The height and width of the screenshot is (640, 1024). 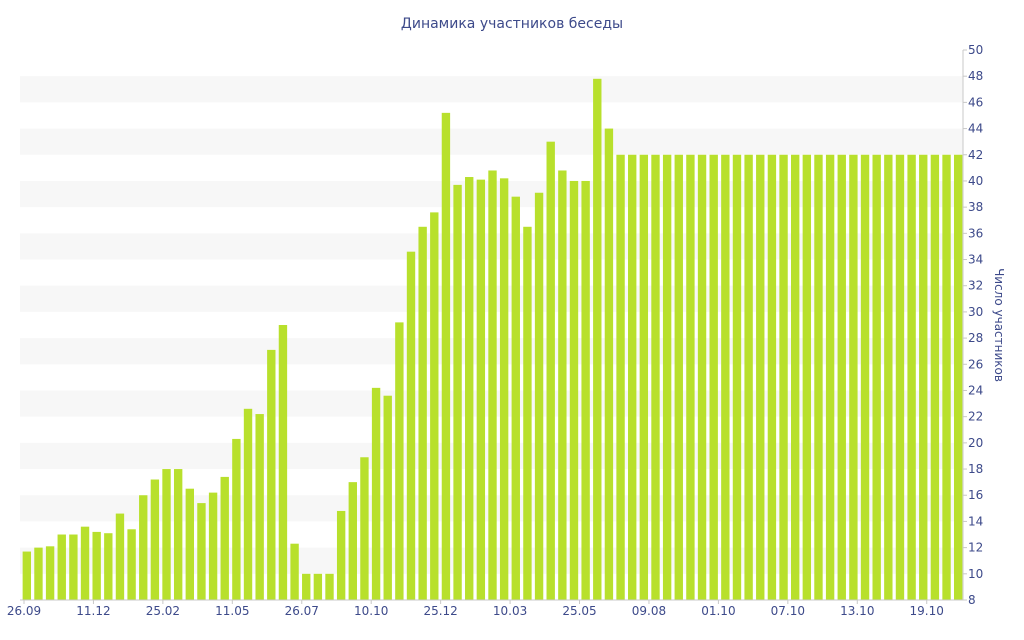 What do you see at coordinates (975, 155) in the screenshot?
I see `y-tick-label: 42` at bounding box center [975, 155].